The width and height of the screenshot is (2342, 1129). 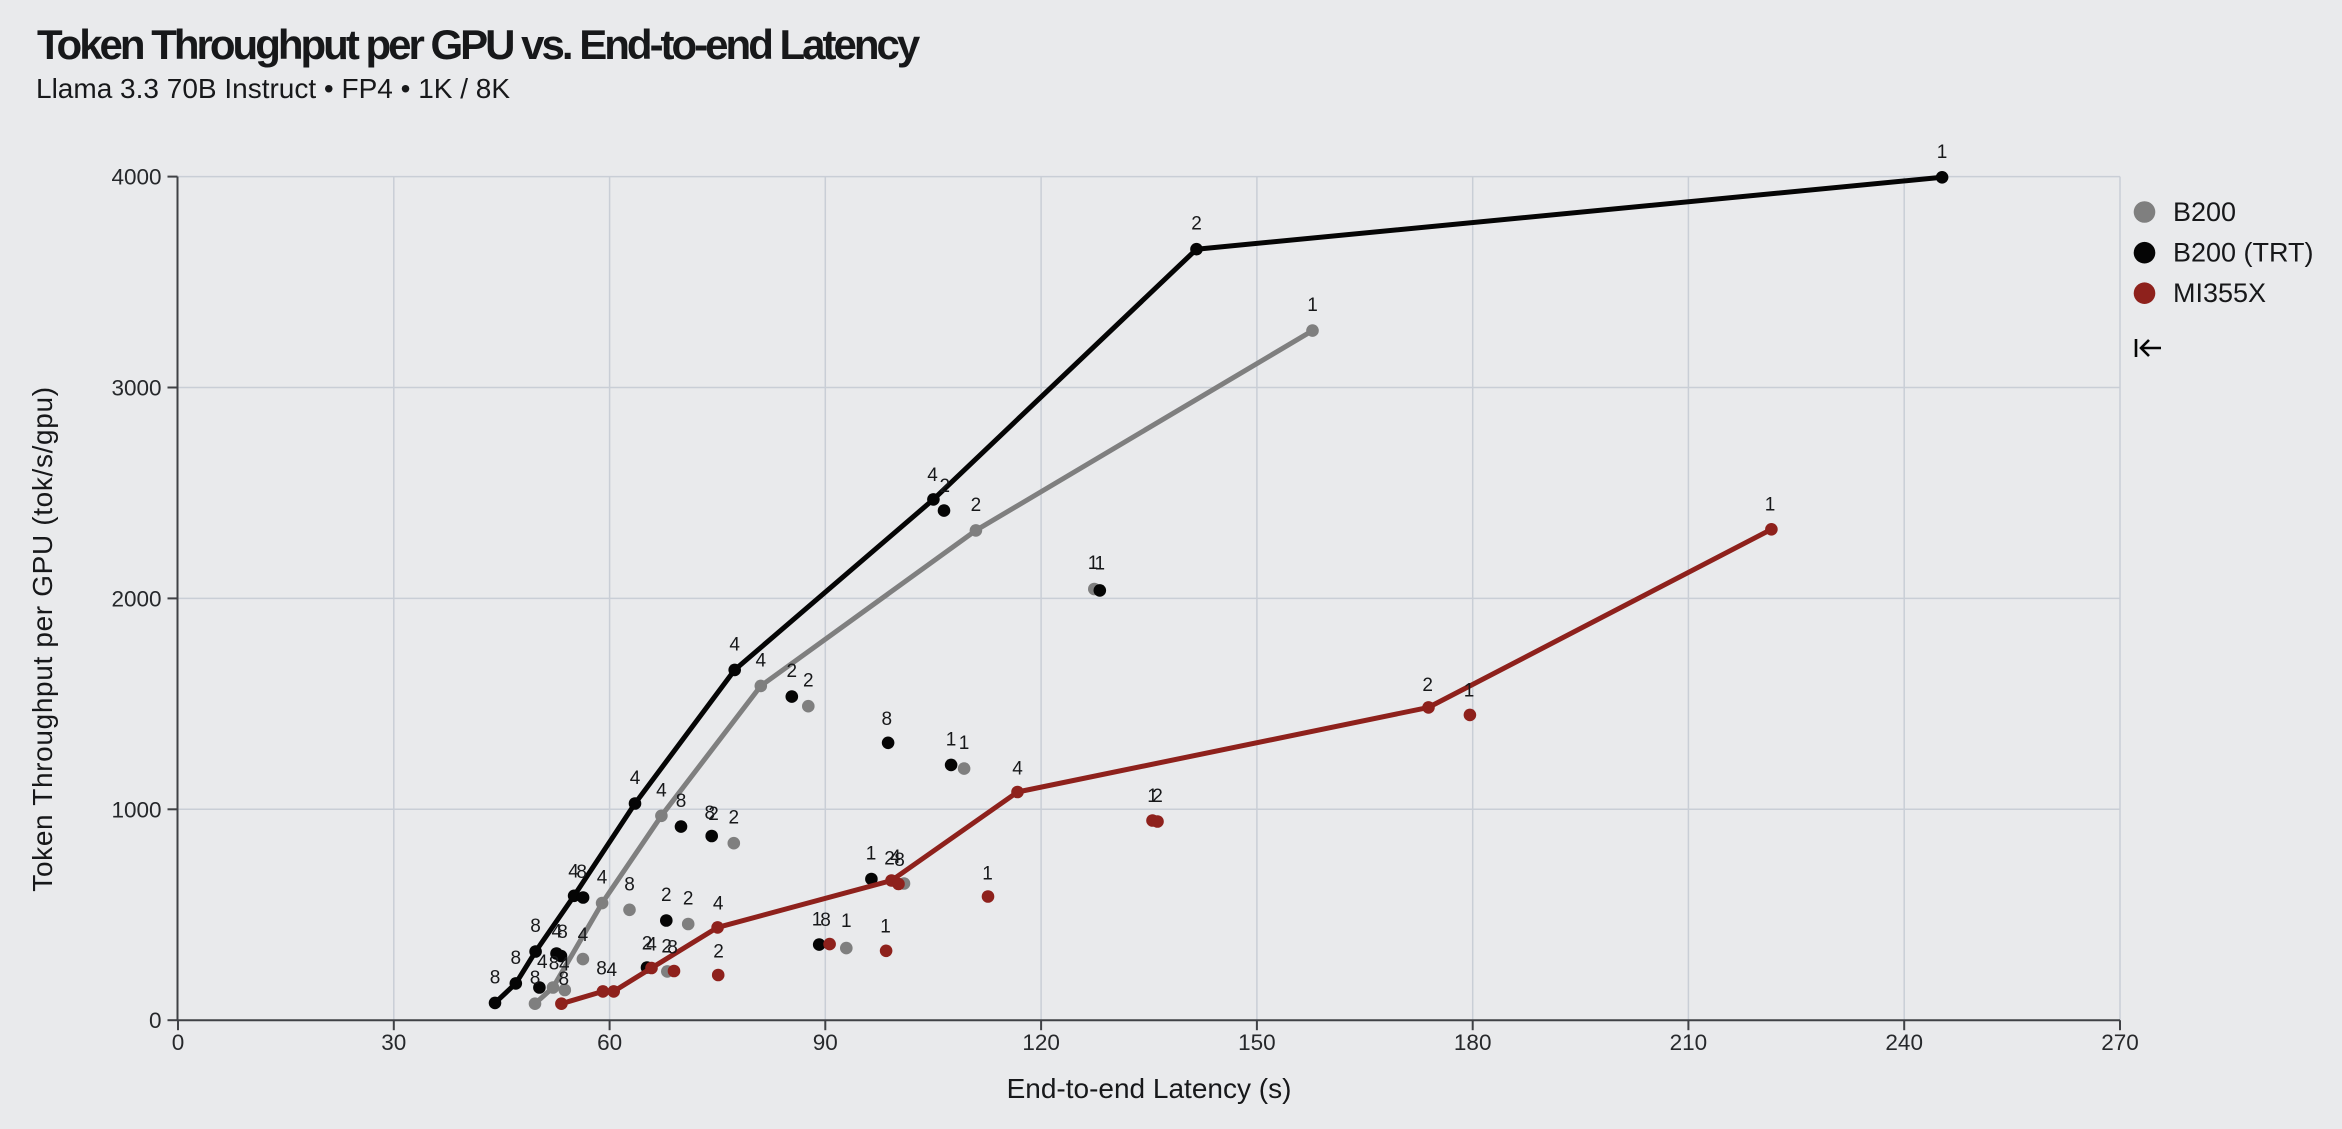 What do you see at coordinates (609, 1042) in the screenshot?
I see `svg-text: 60` at bounding box center [609, 1042].